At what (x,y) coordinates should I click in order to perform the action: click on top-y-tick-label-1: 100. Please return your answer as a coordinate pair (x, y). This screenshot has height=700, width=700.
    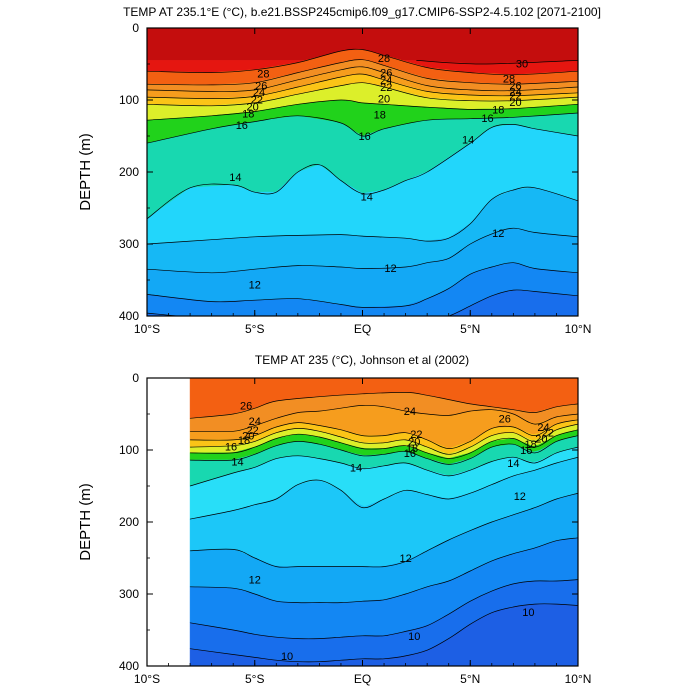
    Looking at the image, I should click on (129, 100).